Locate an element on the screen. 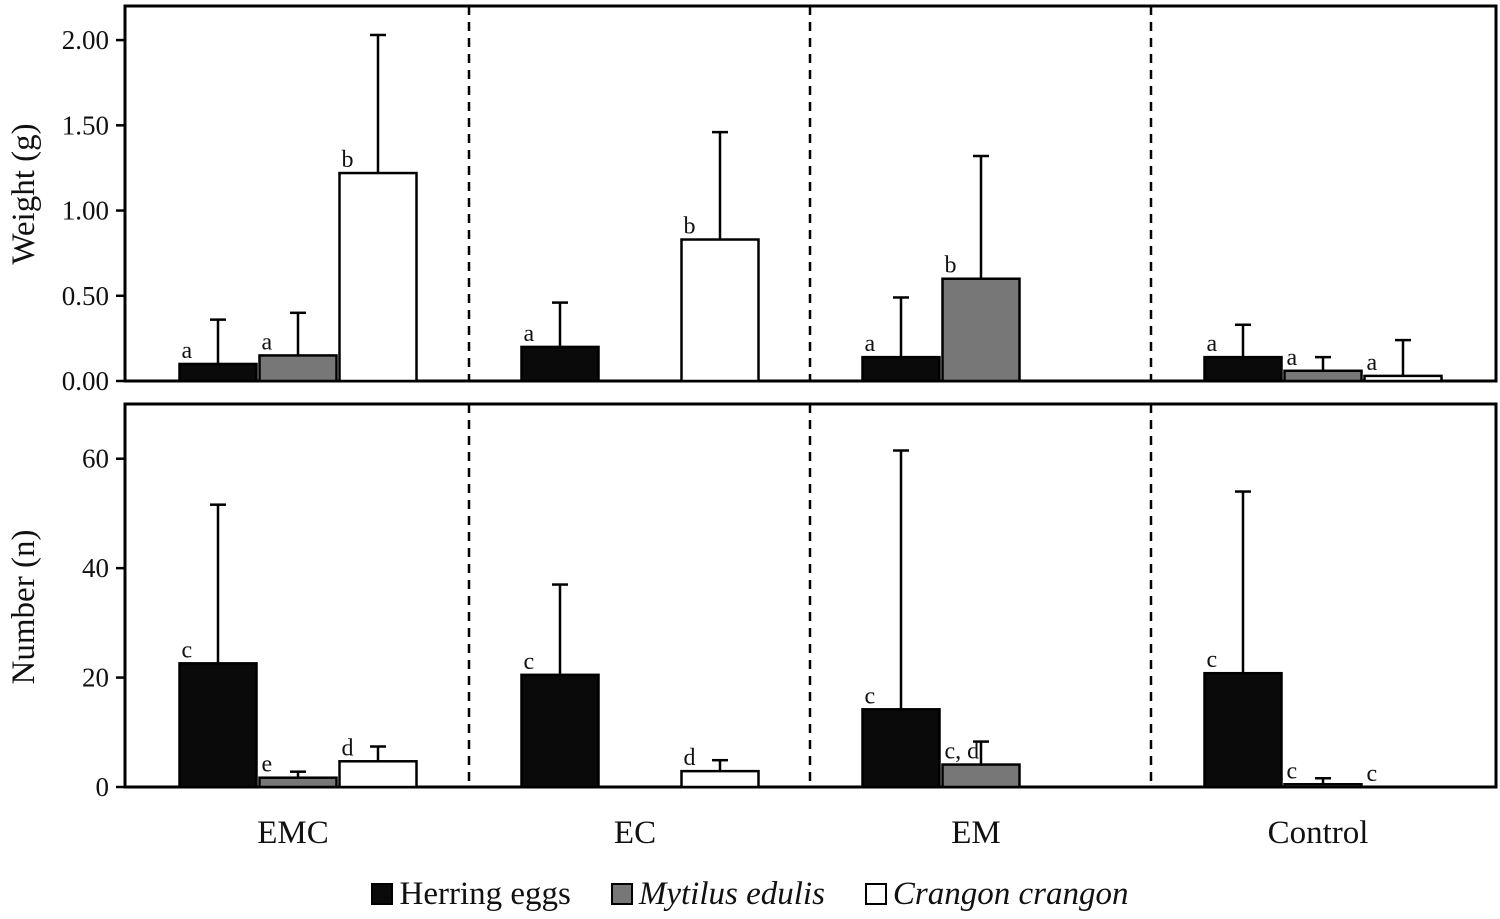 Image resolution: width=1500 pixels, height=919 pixels. category-label-ec: EC is located at coordinates (635, 833).